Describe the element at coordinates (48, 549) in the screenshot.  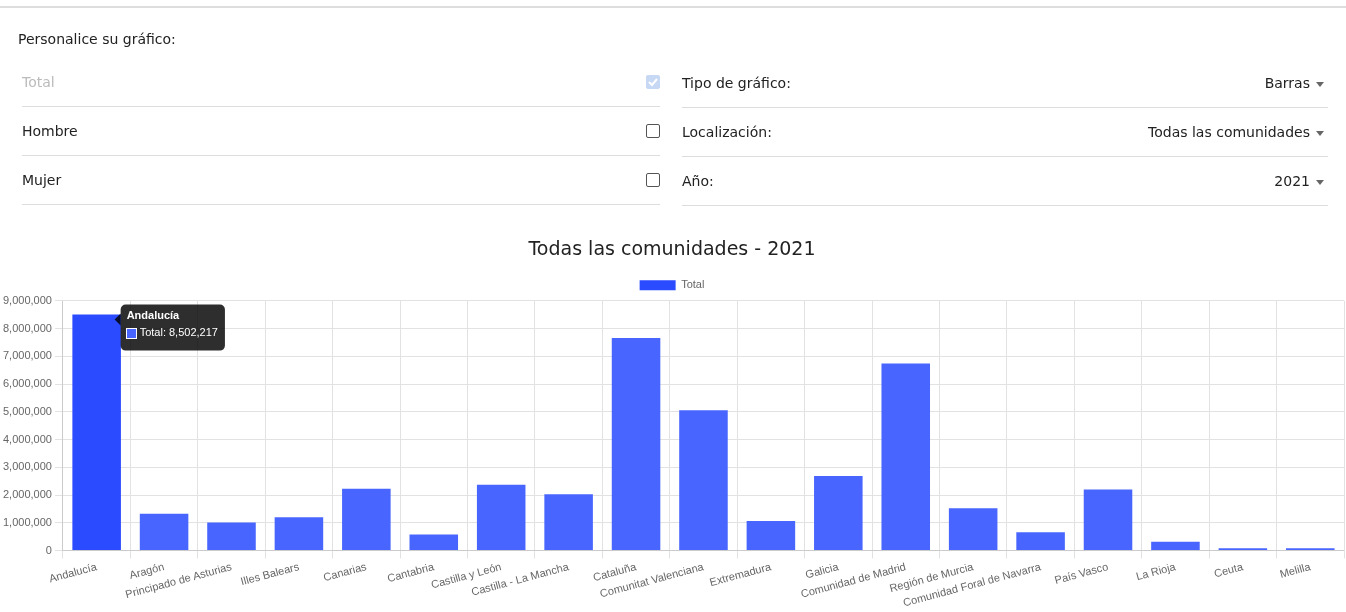
I see `y-tick-label: 0` at that location.